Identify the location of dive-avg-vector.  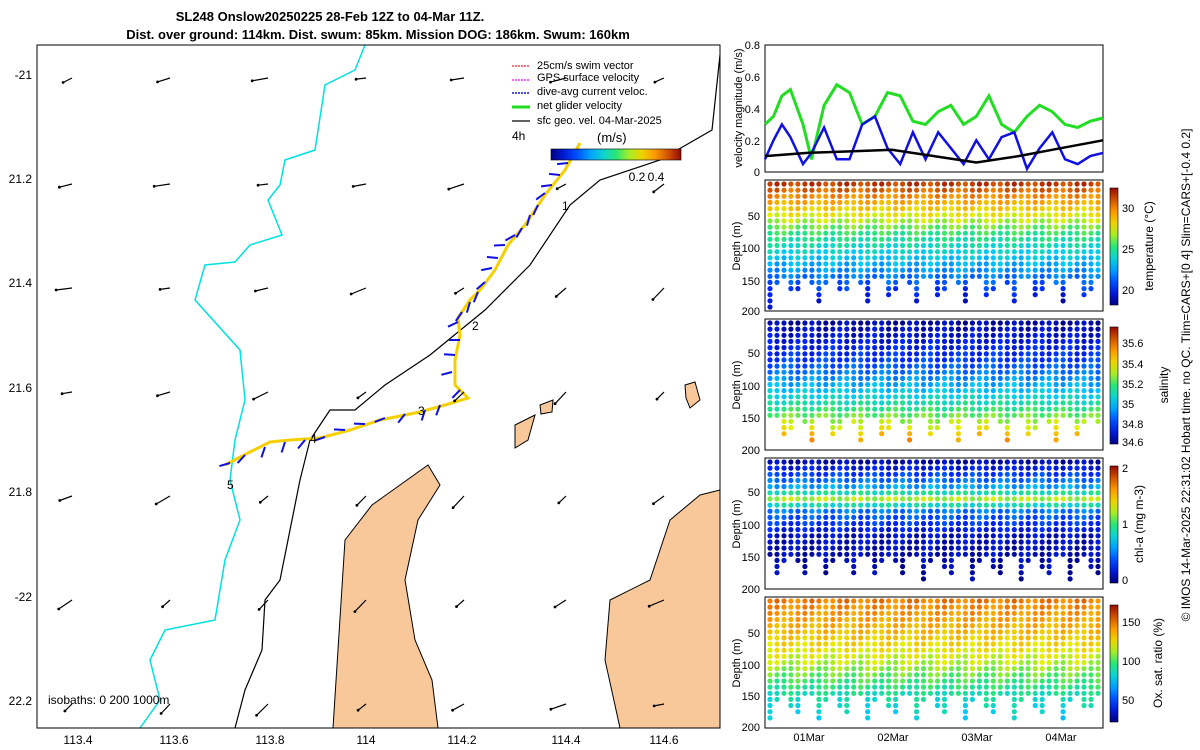
(301, 444).